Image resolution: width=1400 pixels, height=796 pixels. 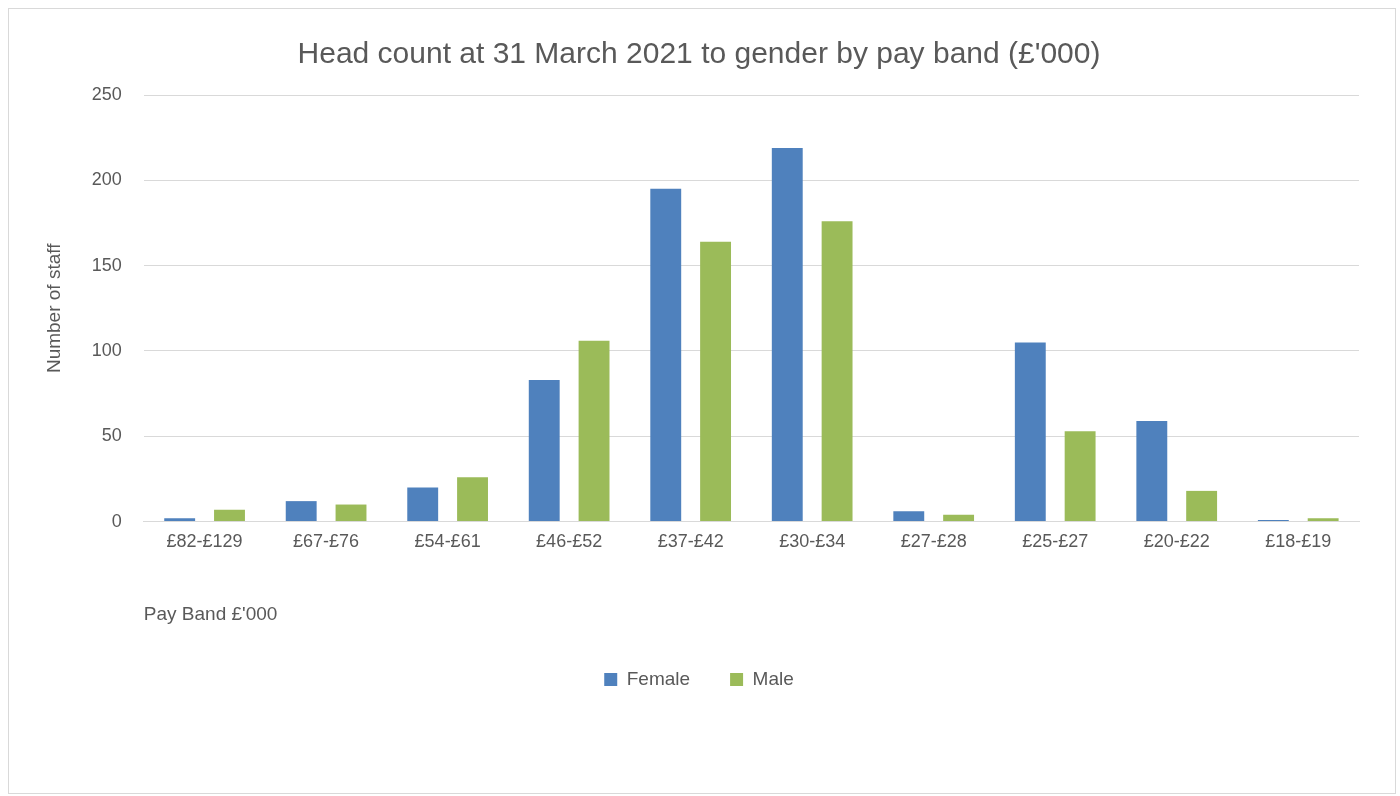 What do you see at coordinates (116, 520) in the screenshot?
I see `y-tick-label: 0` at bounding box center [116, 520].